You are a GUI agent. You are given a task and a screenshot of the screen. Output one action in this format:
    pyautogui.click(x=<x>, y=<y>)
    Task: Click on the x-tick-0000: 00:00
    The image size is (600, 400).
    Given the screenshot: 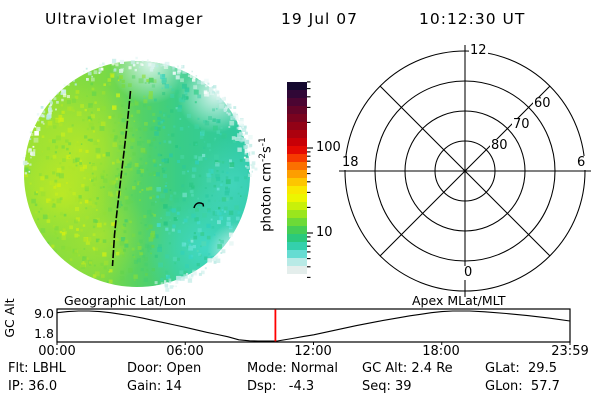 What is the action you would take?
    pyautogui.click(x=57, y=351)
    